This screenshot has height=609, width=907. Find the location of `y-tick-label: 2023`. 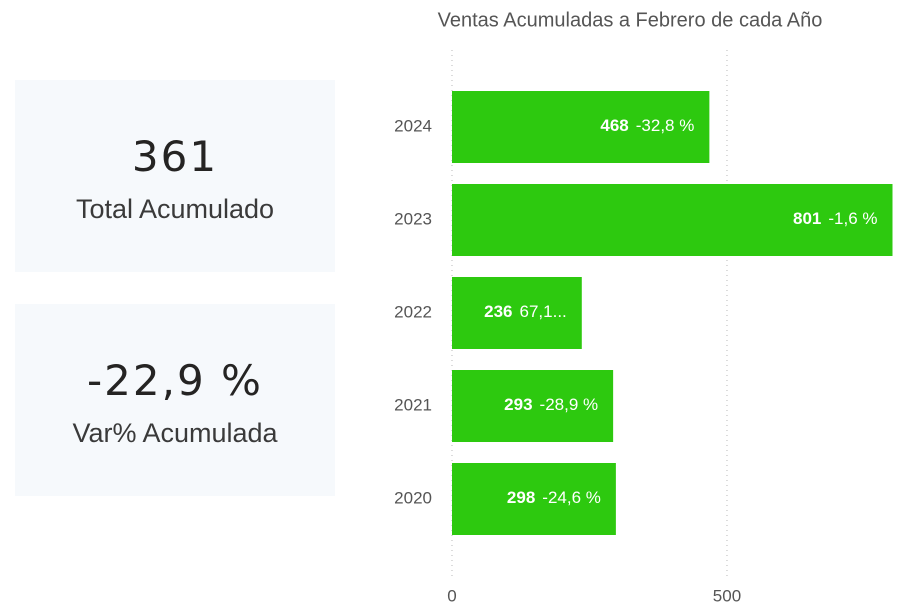

y-tick-label: 2023 is located at coordinates (413, 218).